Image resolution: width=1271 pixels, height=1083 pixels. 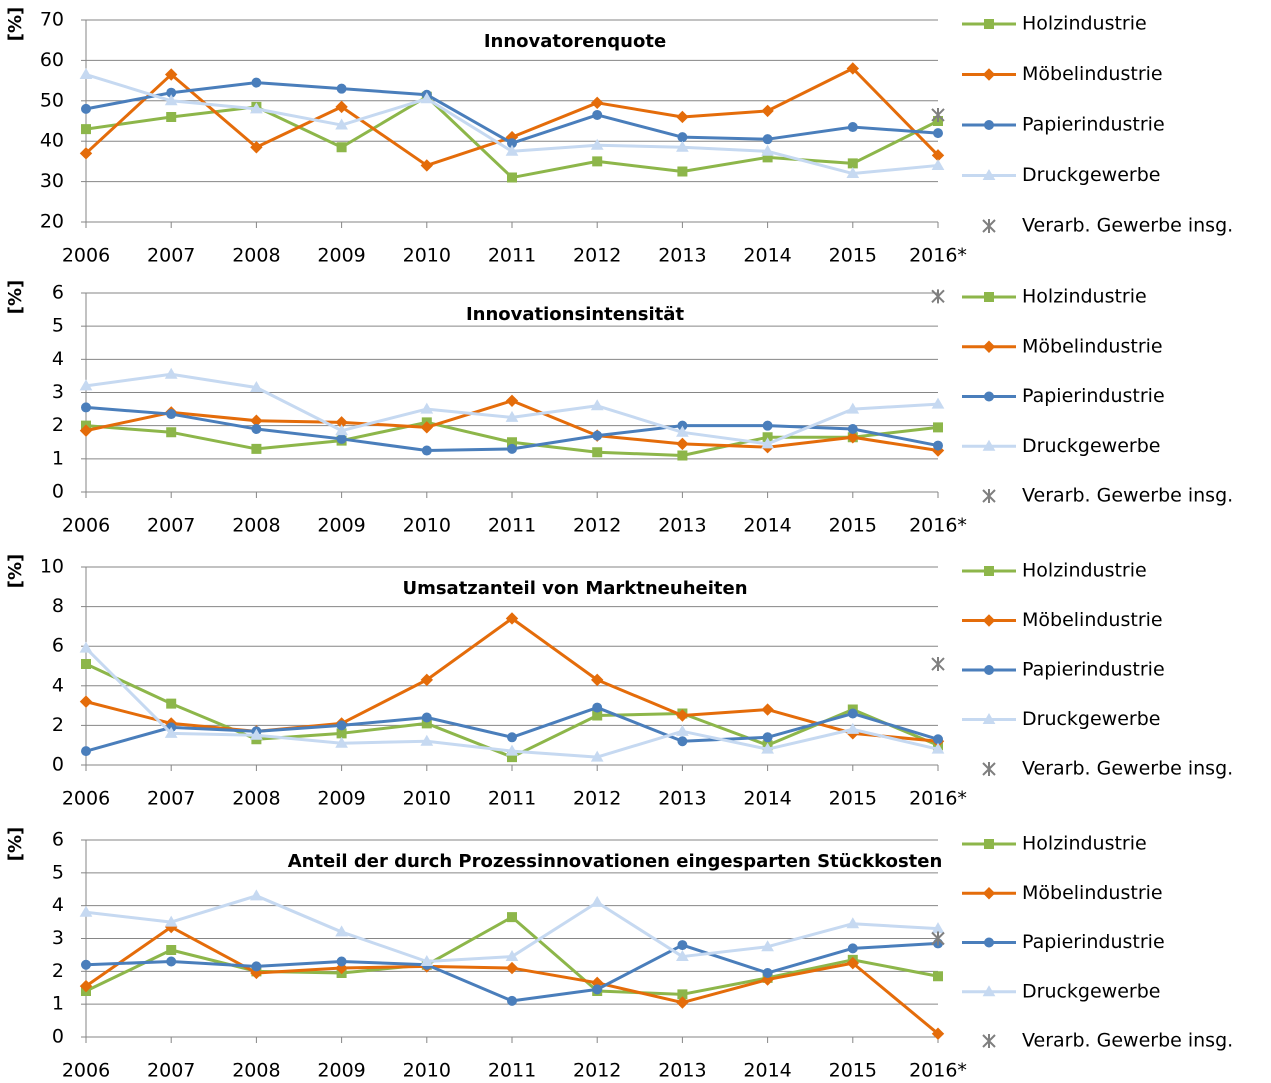 I want to click on legend-label: Papierindustrie, so click(x=1093, y=125).